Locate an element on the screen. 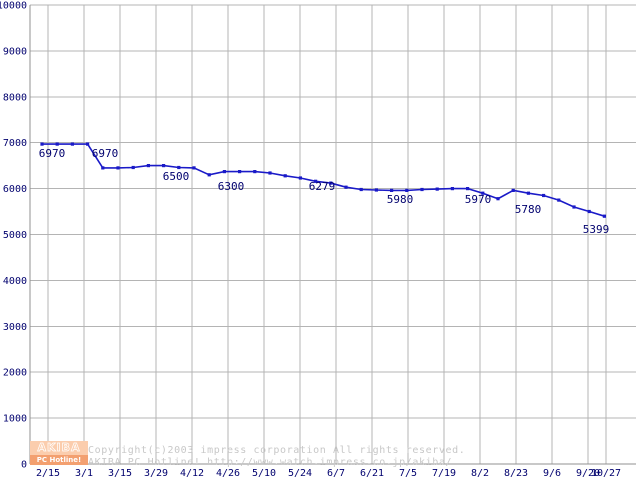 The image size is (640, 480). x-tick-label: 7/19 is located at coordinates (444, 473).